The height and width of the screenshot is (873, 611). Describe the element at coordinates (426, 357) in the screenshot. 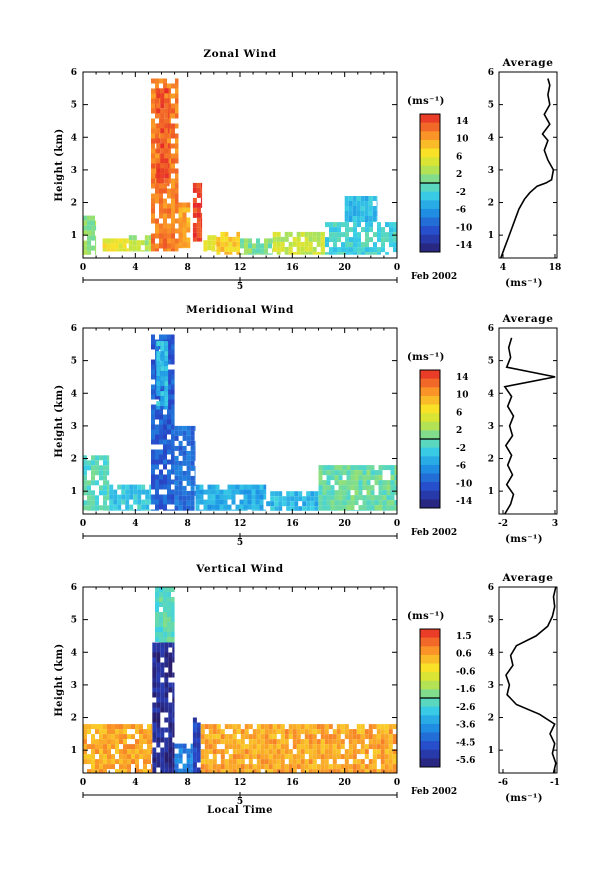

I see `colorbar-unit: (ms⁻¹)` at that location.